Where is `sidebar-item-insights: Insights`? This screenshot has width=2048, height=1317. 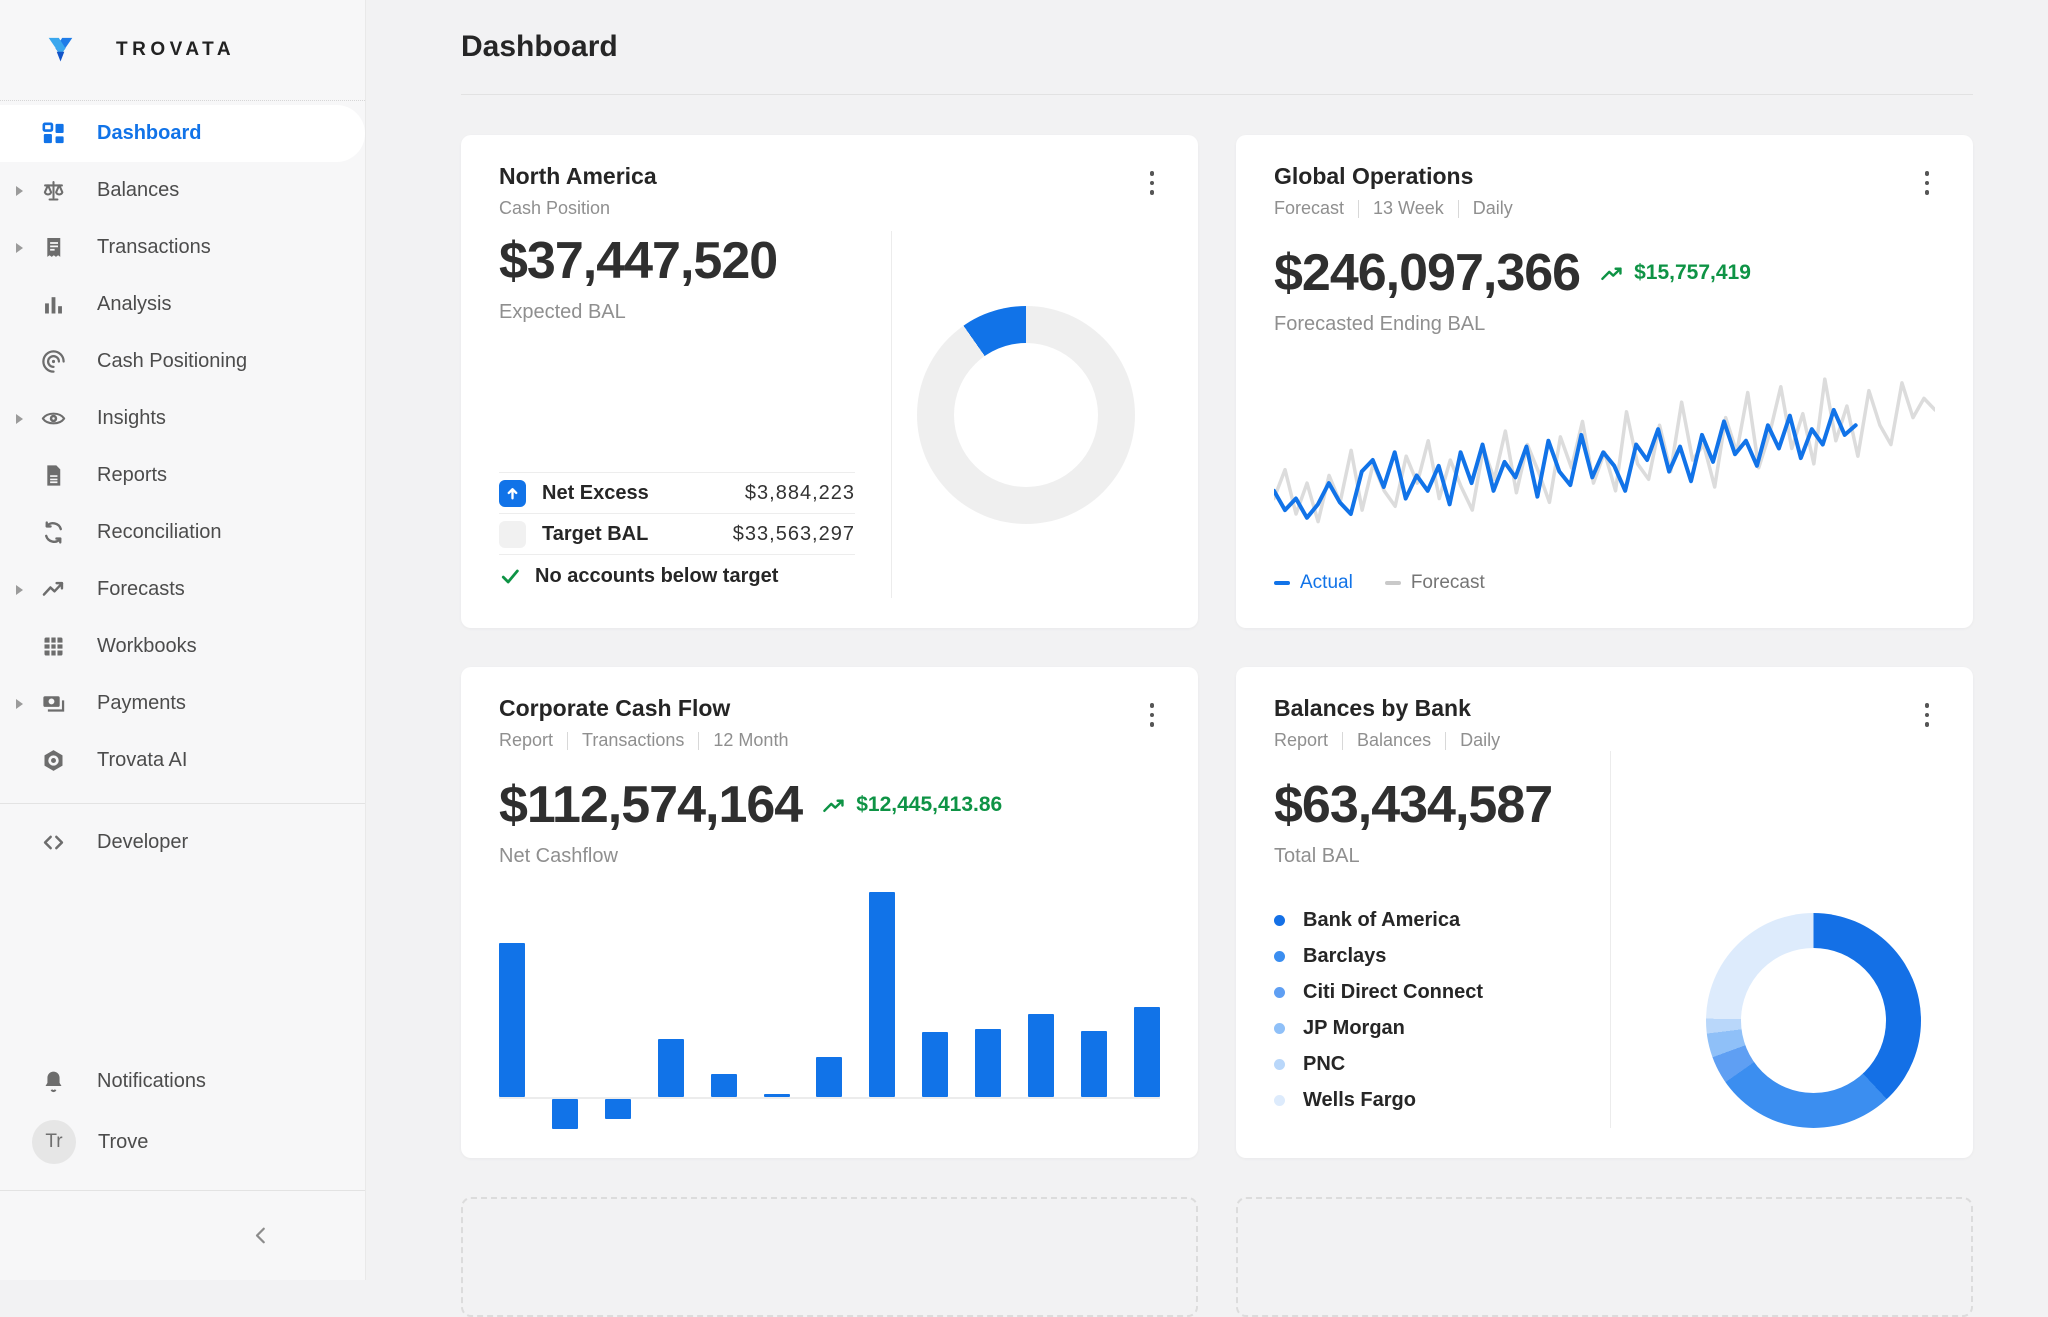 sidebar-item-insights: Insights is located at coordinates (182, 418).